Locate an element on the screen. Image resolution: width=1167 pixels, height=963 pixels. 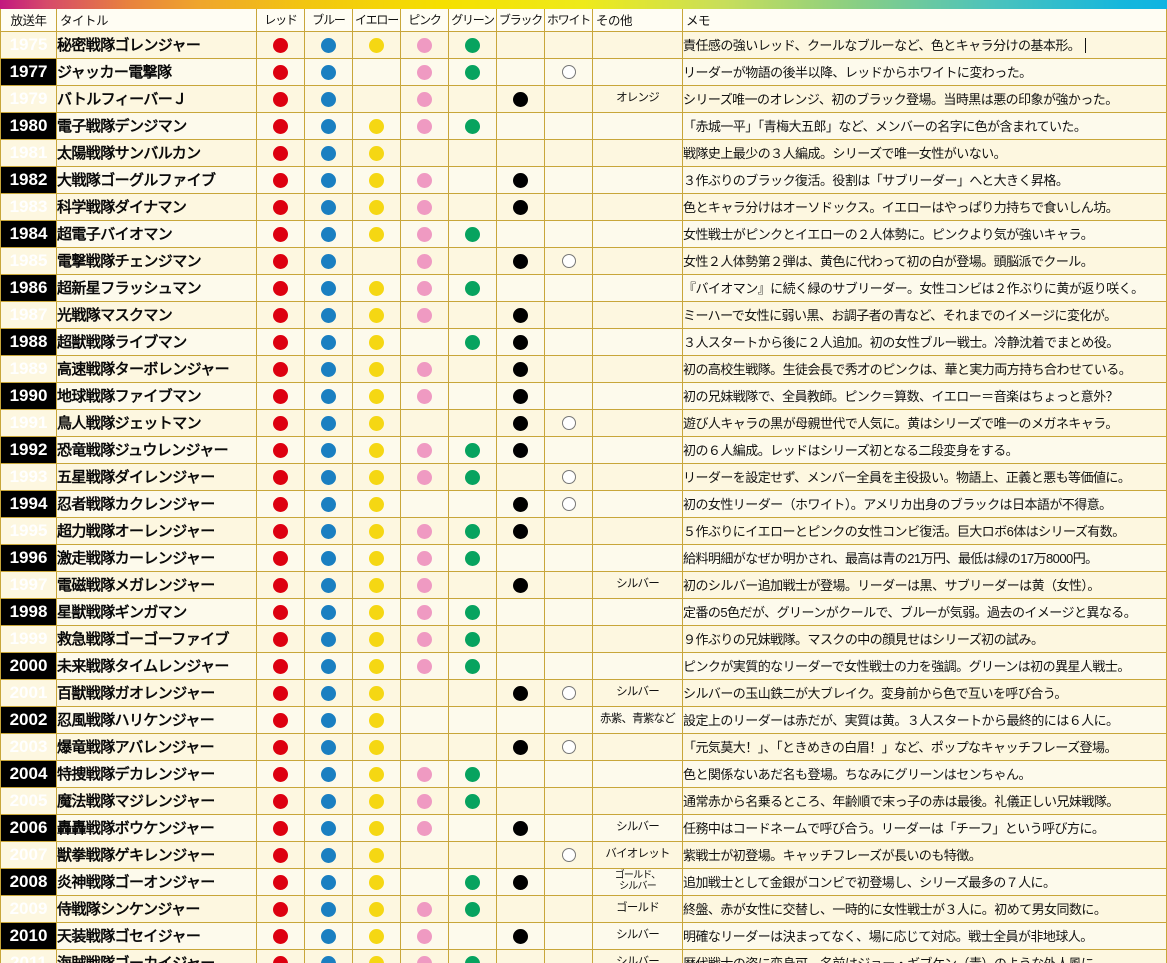
column-header-black: ブラック is located at coordinates (520, 20).